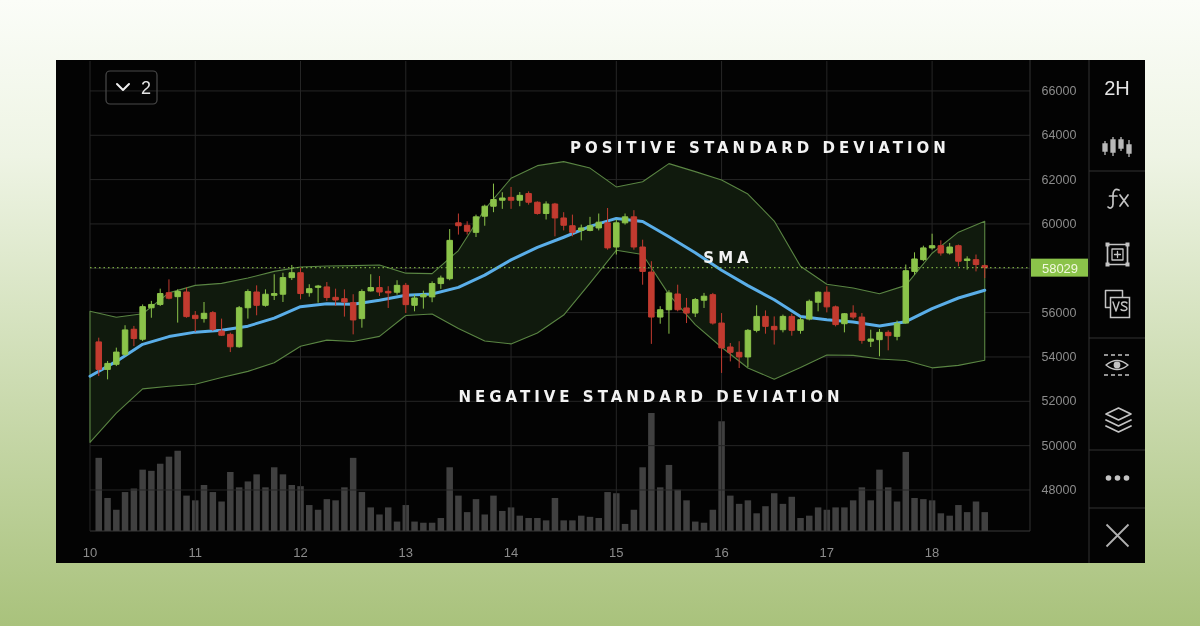 The image size is (1200, 626). Describe the element at coordinates (721, 552) in the screenshot. I see `x-tick-label: 16` at that location.